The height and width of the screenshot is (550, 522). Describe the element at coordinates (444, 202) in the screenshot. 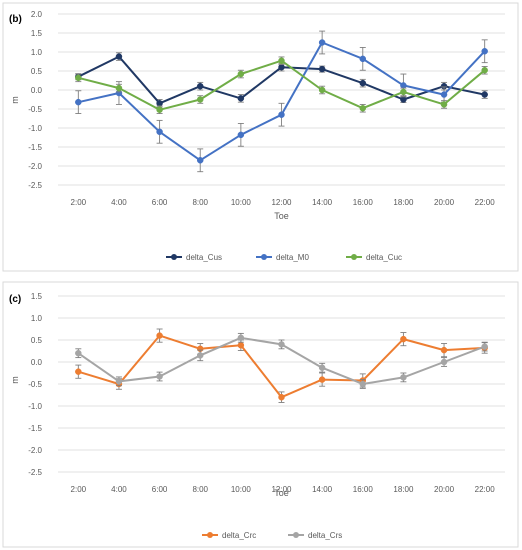

I see `x-tick-label: 20:00` at that location.